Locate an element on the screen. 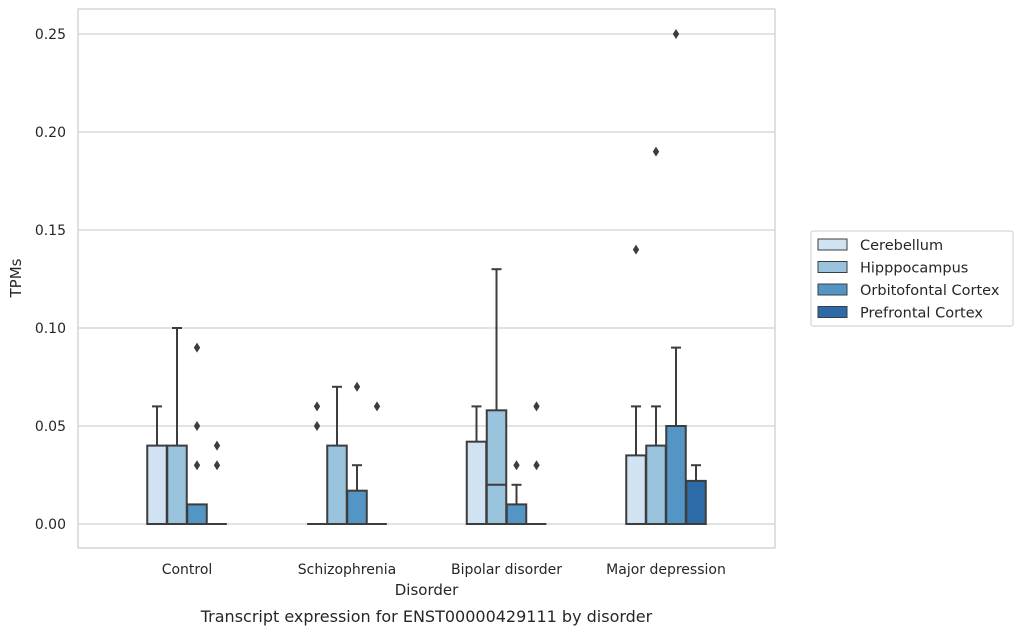 The height and width of the screenshot is (634, 1023). y-tick-label: 0.05 is located at coordinates (50, 427).